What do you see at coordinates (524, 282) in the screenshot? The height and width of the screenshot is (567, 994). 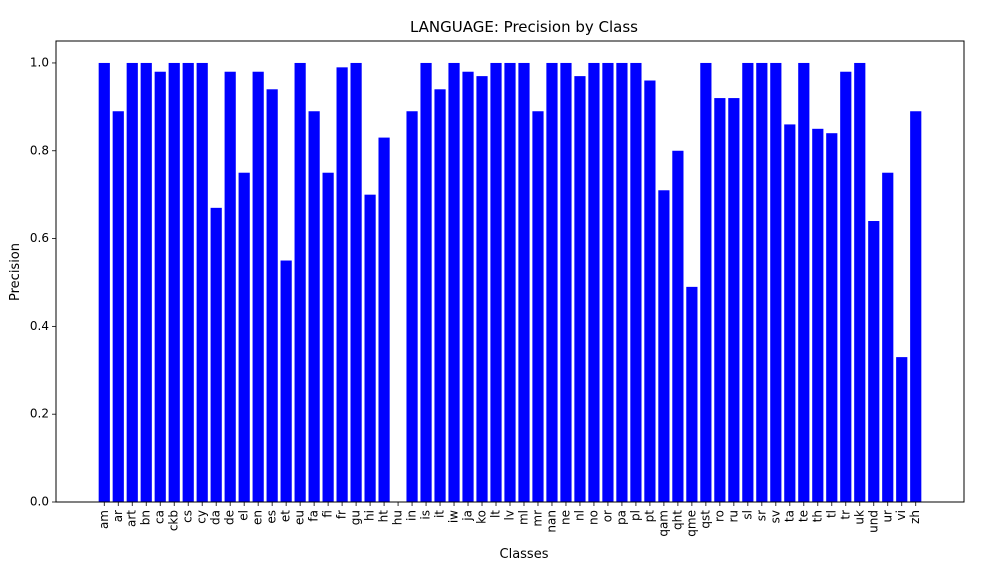 I see `bar-ml` at bounding box center [524, 282].